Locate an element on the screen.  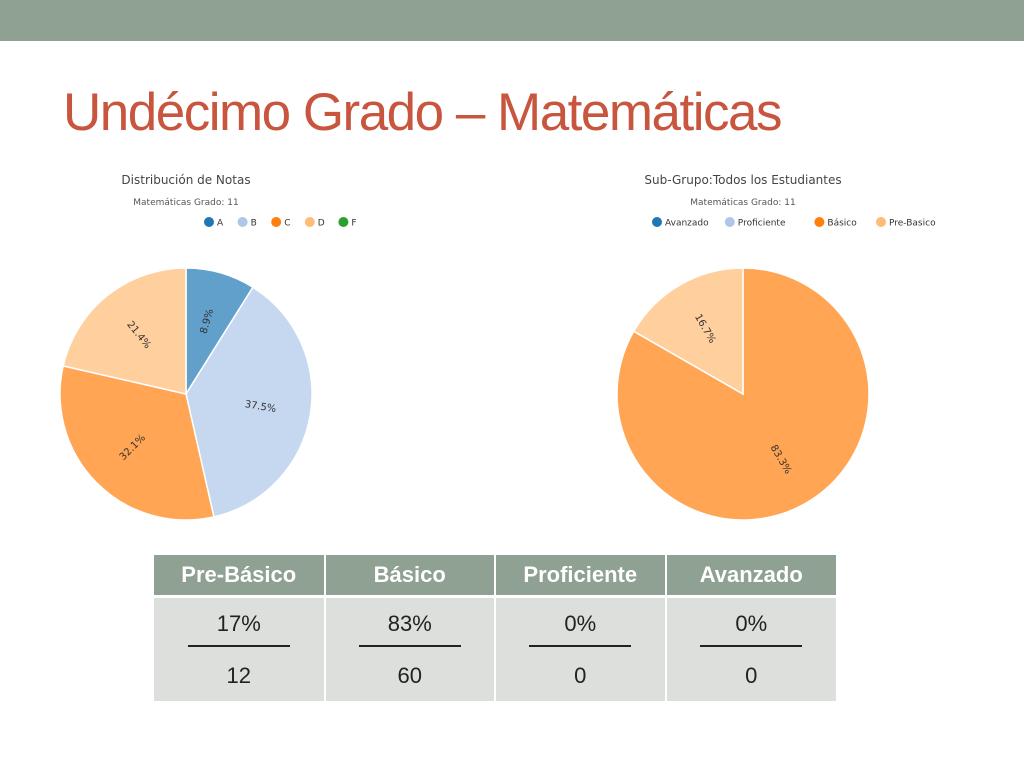
legend-item-avanzado: Avanzado is located at coordinates (680, 223).